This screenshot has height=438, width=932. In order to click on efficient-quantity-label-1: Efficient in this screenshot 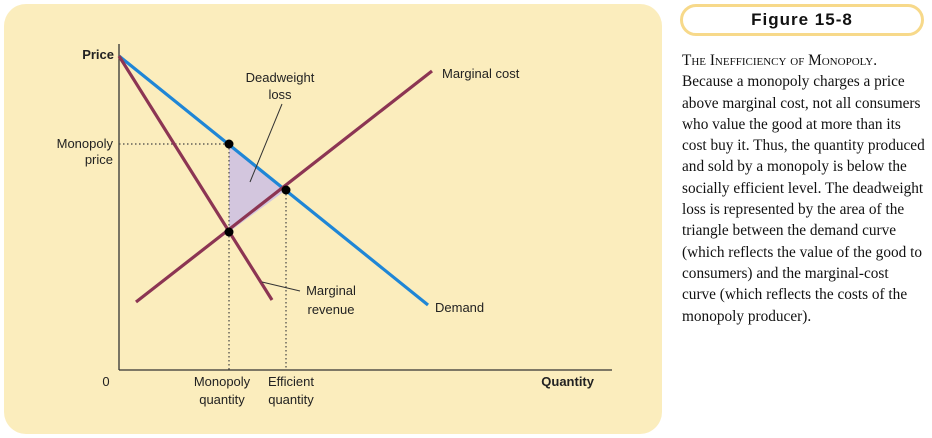, I will do `click(291, 381)`.